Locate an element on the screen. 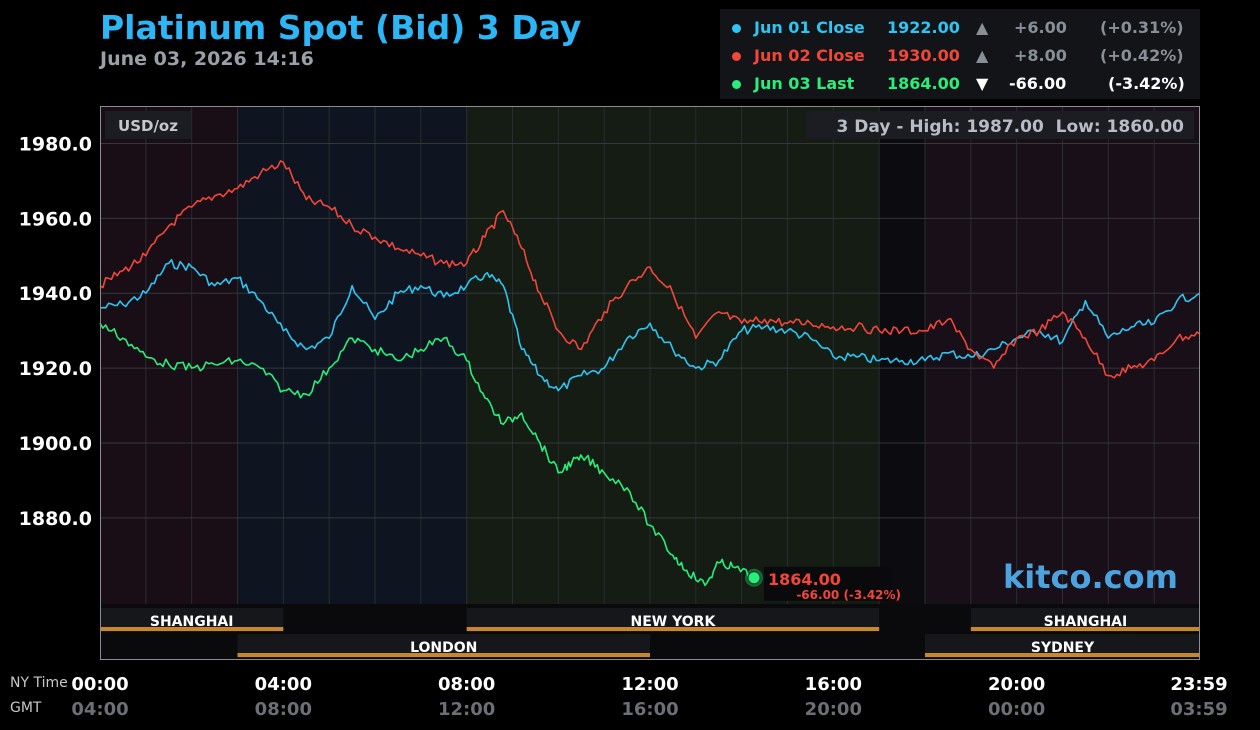  last-price-marker: 1864.00-66.00 (-3.42%) is located at coordinates (823, 584).